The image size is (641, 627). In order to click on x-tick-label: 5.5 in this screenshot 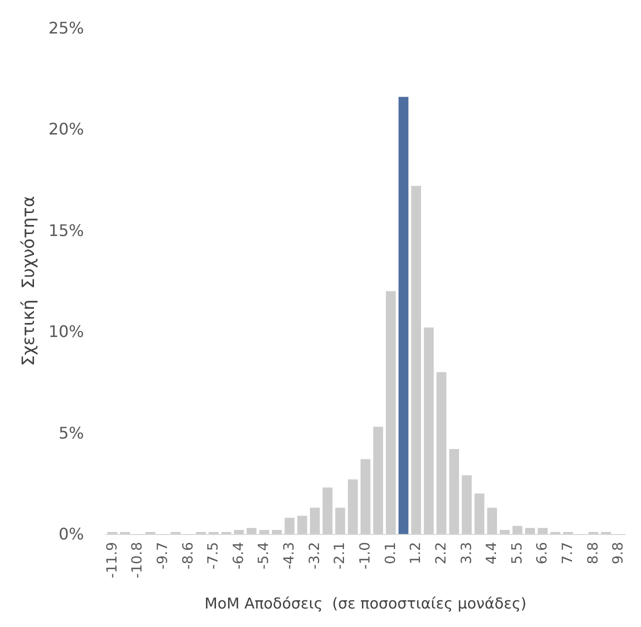, I will do `click(517, 553)`.